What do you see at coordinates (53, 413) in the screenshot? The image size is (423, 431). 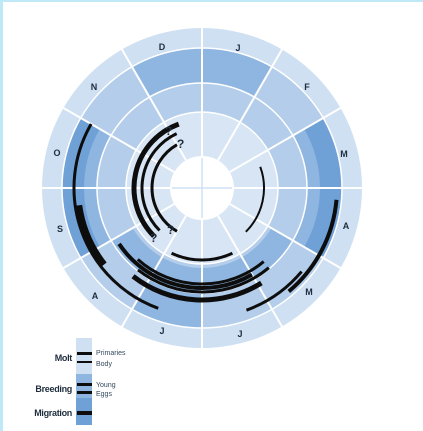 I see `legend-migration-label: Migration` at bounding box center [53, 413].